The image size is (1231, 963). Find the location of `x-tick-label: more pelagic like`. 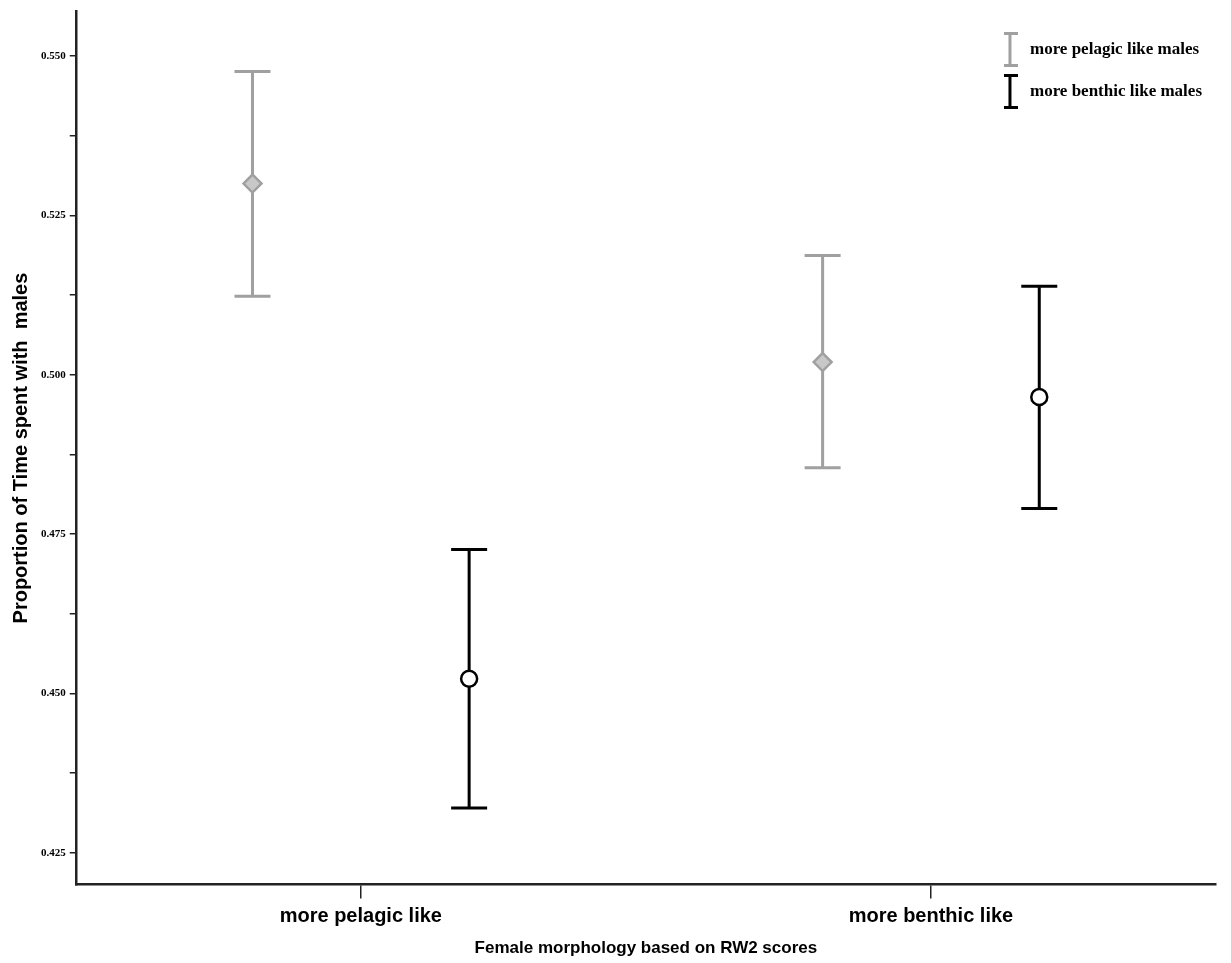

x-tick-label: more pelagic like is located at coordinates (360, 915).